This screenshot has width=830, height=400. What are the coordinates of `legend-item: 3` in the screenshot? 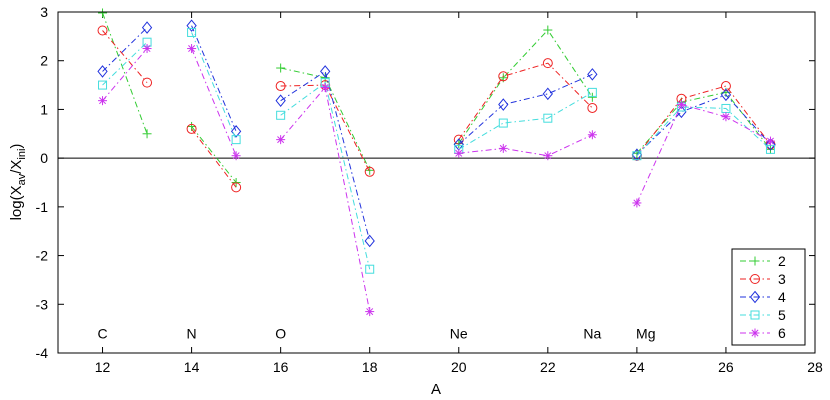 It's located at (763, 279).